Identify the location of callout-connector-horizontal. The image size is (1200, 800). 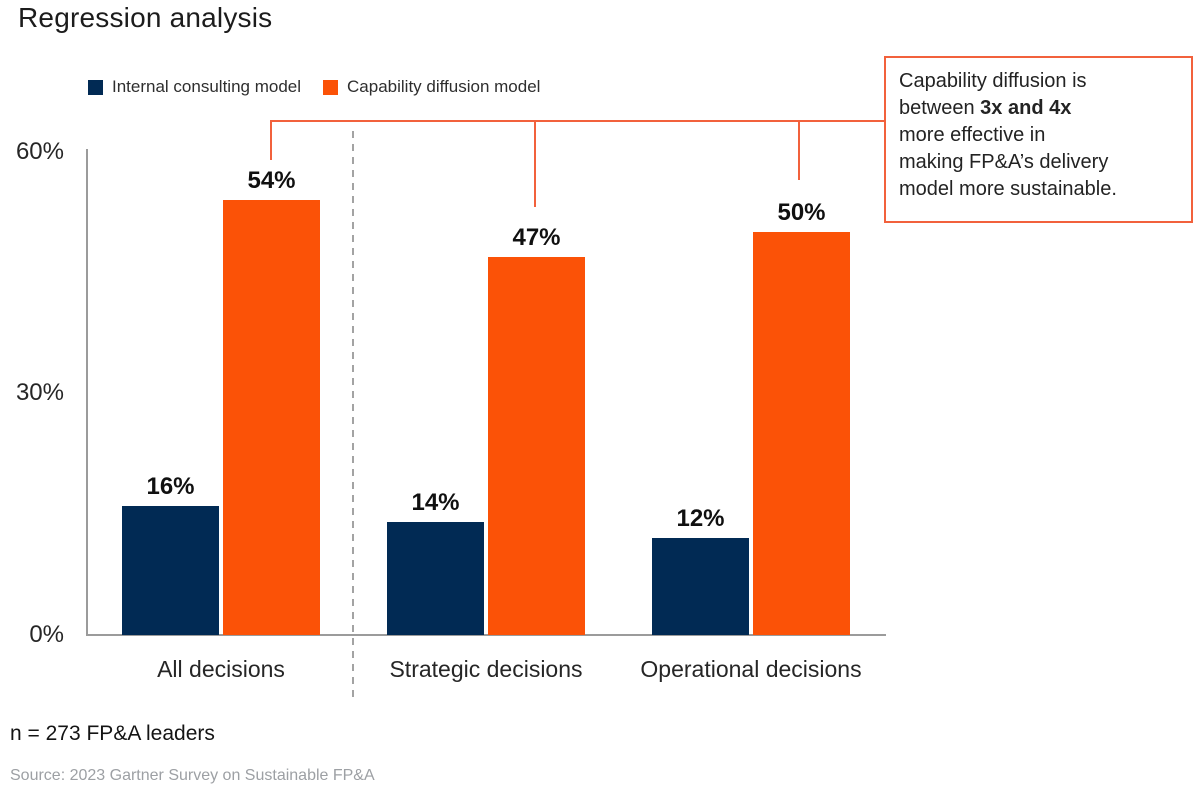
(577, 121).